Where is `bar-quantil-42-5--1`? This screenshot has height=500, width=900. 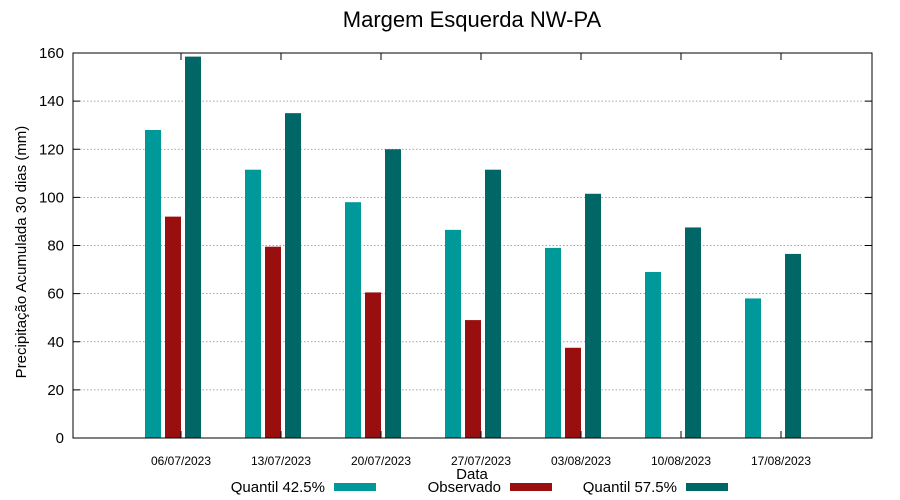
bar-quantil-42-5--1 is located at coordinates (253, 303).